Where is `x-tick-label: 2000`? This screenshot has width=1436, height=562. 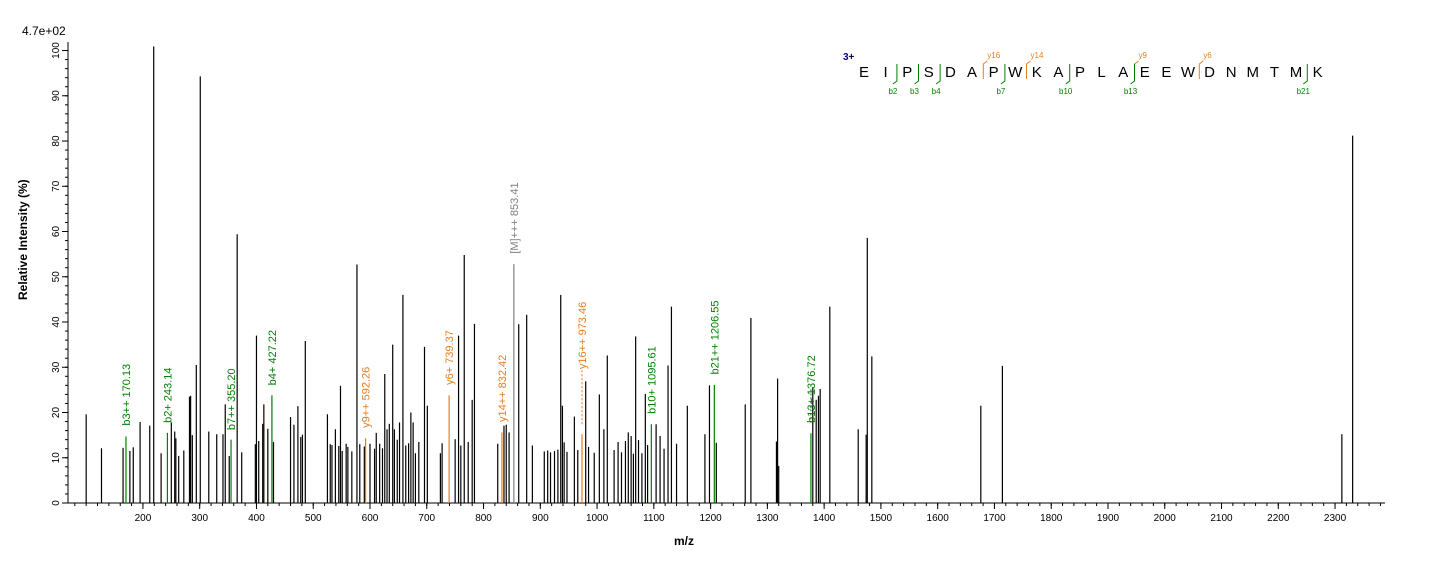 x-tick-label: 2000 is located at coordinates (1165, 518).